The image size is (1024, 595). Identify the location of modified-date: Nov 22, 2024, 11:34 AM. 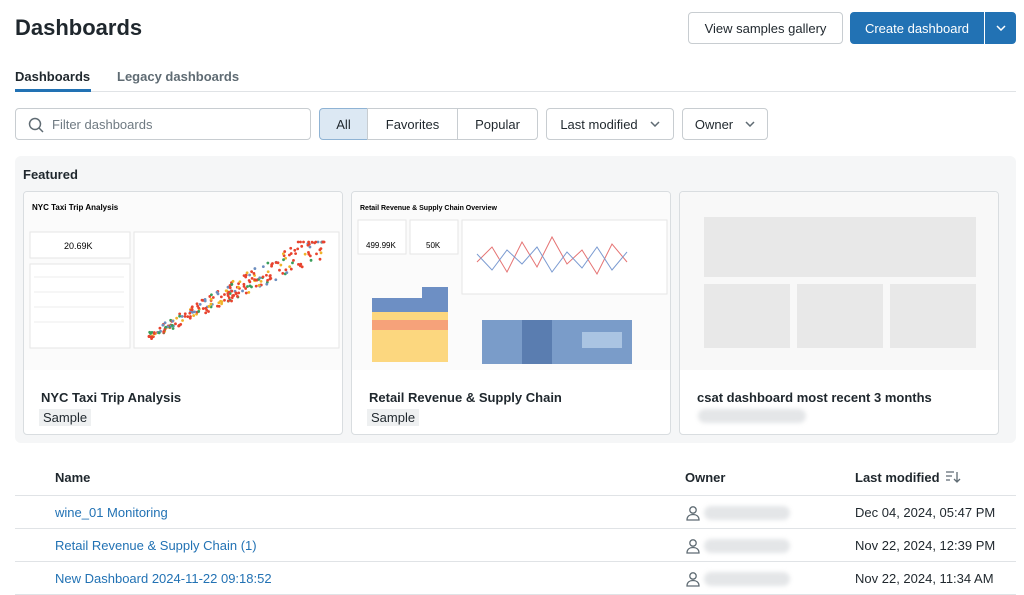
(924, 578).